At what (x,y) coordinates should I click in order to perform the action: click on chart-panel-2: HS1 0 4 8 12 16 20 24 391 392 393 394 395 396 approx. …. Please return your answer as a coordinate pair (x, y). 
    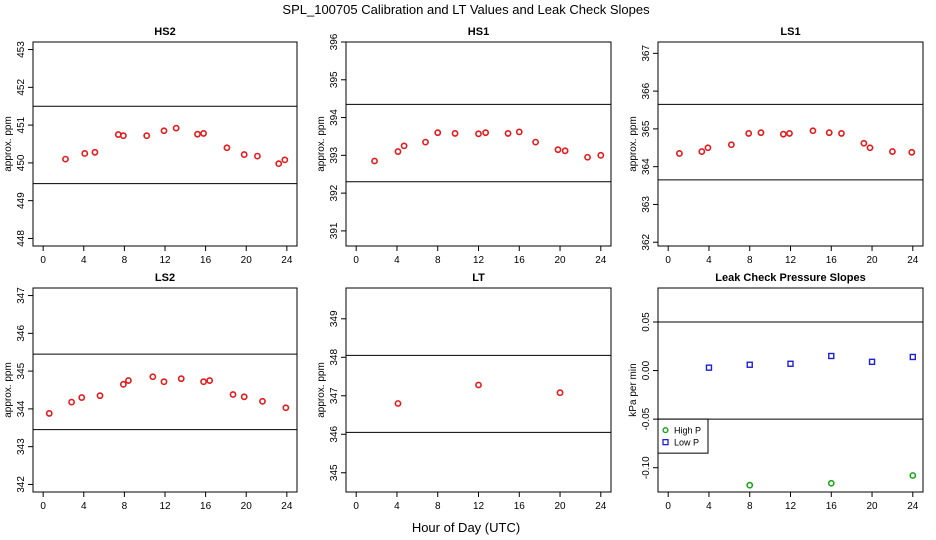
    Looking at the image, I should click on (464, 146).